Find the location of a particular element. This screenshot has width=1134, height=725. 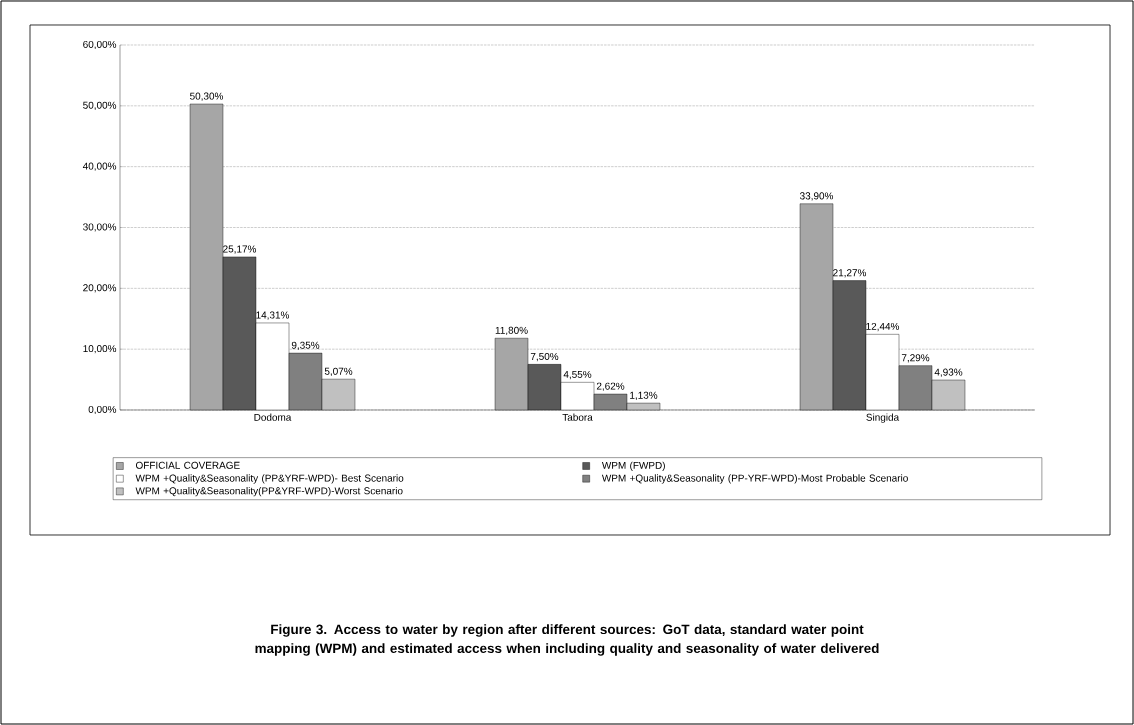

y-tick-label: 30,00% is located at coordinates (100, 227).